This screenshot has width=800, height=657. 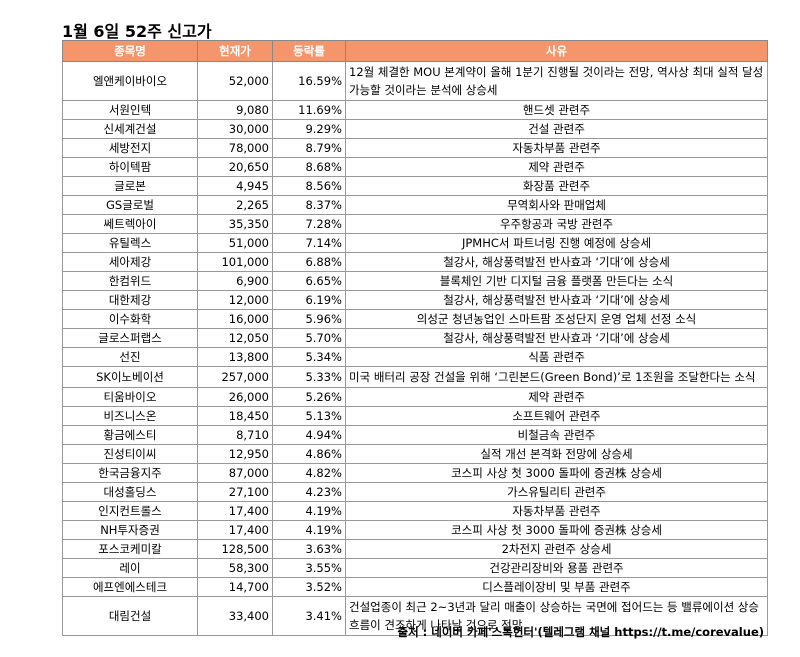 What do you see at coordinates (556, 357) in the screenshot?
I see `reason: 식품 관련주` at bounding box center [556, 357].